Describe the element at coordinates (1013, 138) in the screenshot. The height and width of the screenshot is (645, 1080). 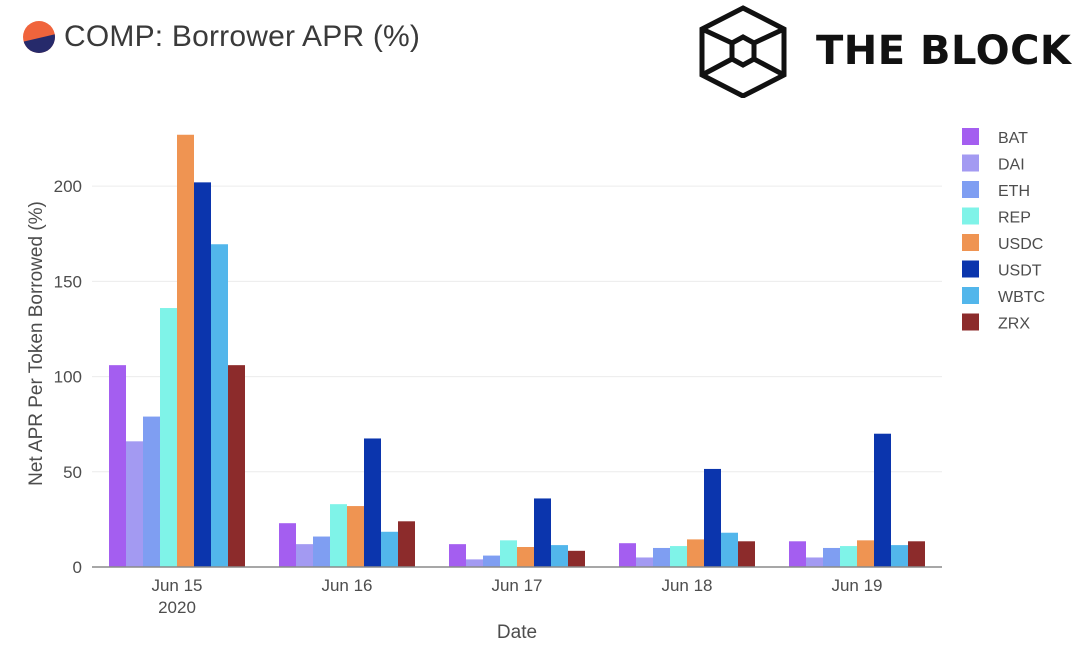
I see `legend-label-bat: BAT` at that location.